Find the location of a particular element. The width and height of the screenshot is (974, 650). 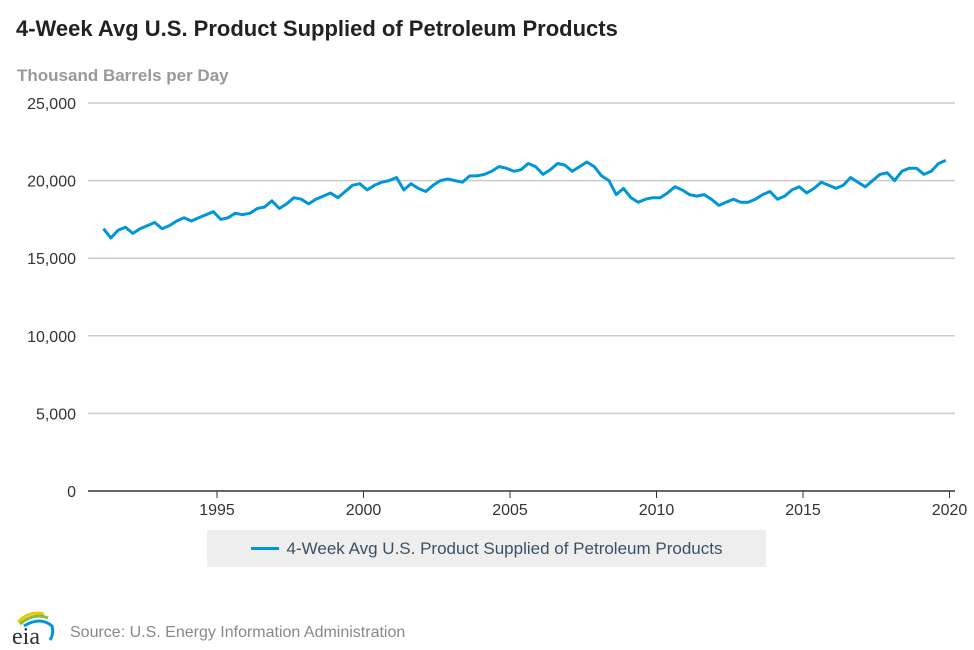

eia-logo: eia is located at coordinates (33, 628).